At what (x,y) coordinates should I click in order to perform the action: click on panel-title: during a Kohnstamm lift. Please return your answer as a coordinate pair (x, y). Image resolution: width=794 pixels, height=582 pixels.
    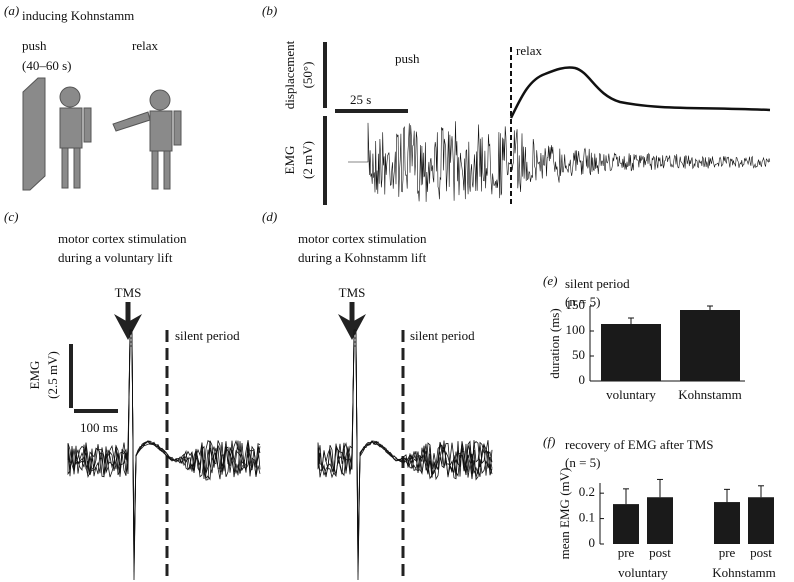
    Looking at the image, I should click on (362, 257).